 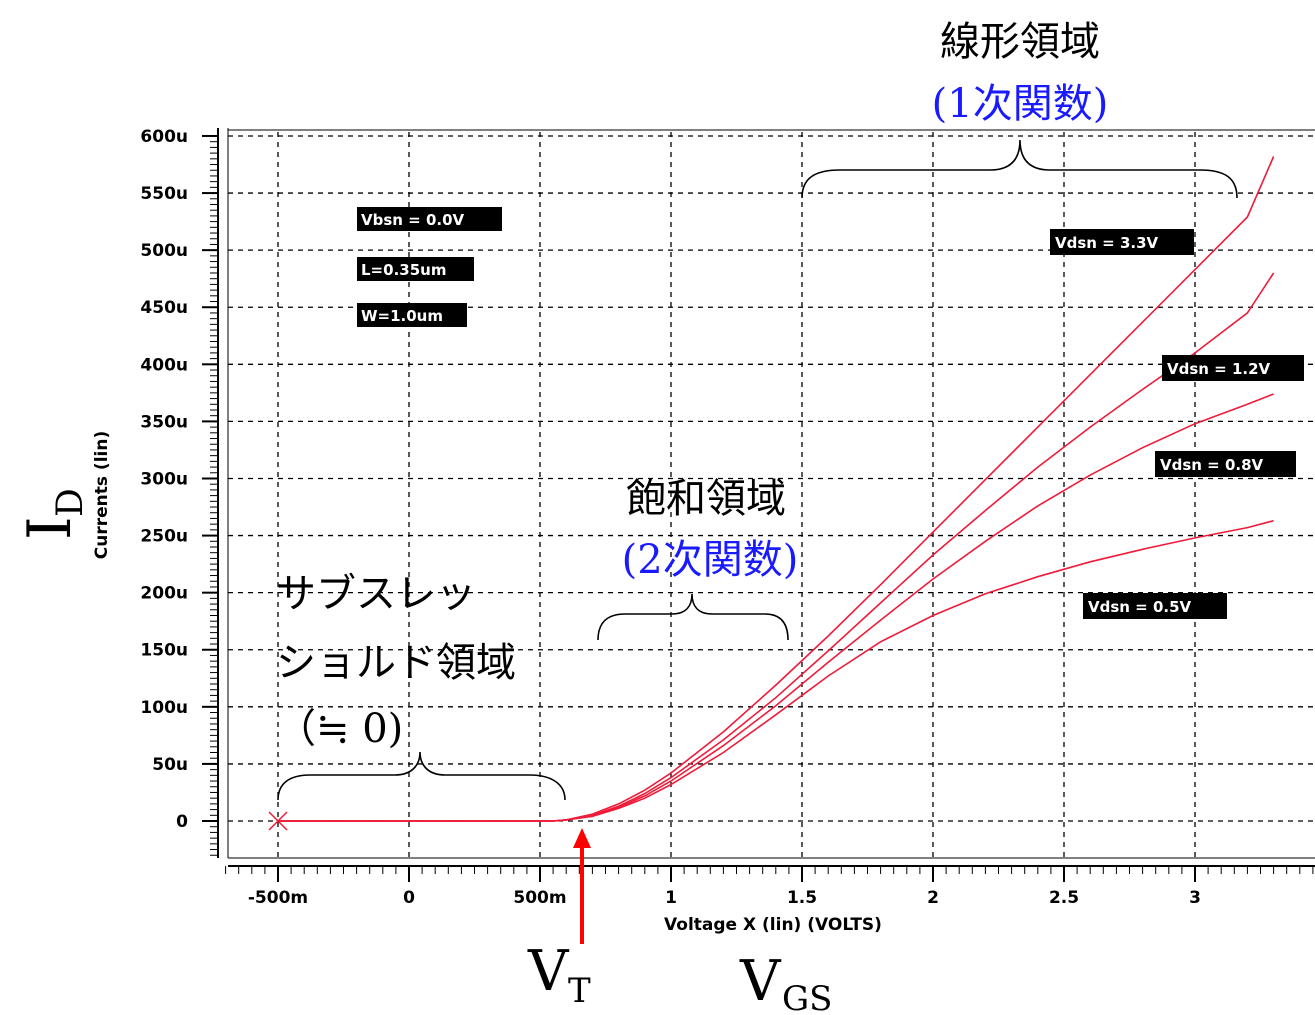 What do you see at coordinates (1219, 369) in the screenshot?
I see `series-label-text: Vdsn = 1.2V` at bounding box center [1219, 369].